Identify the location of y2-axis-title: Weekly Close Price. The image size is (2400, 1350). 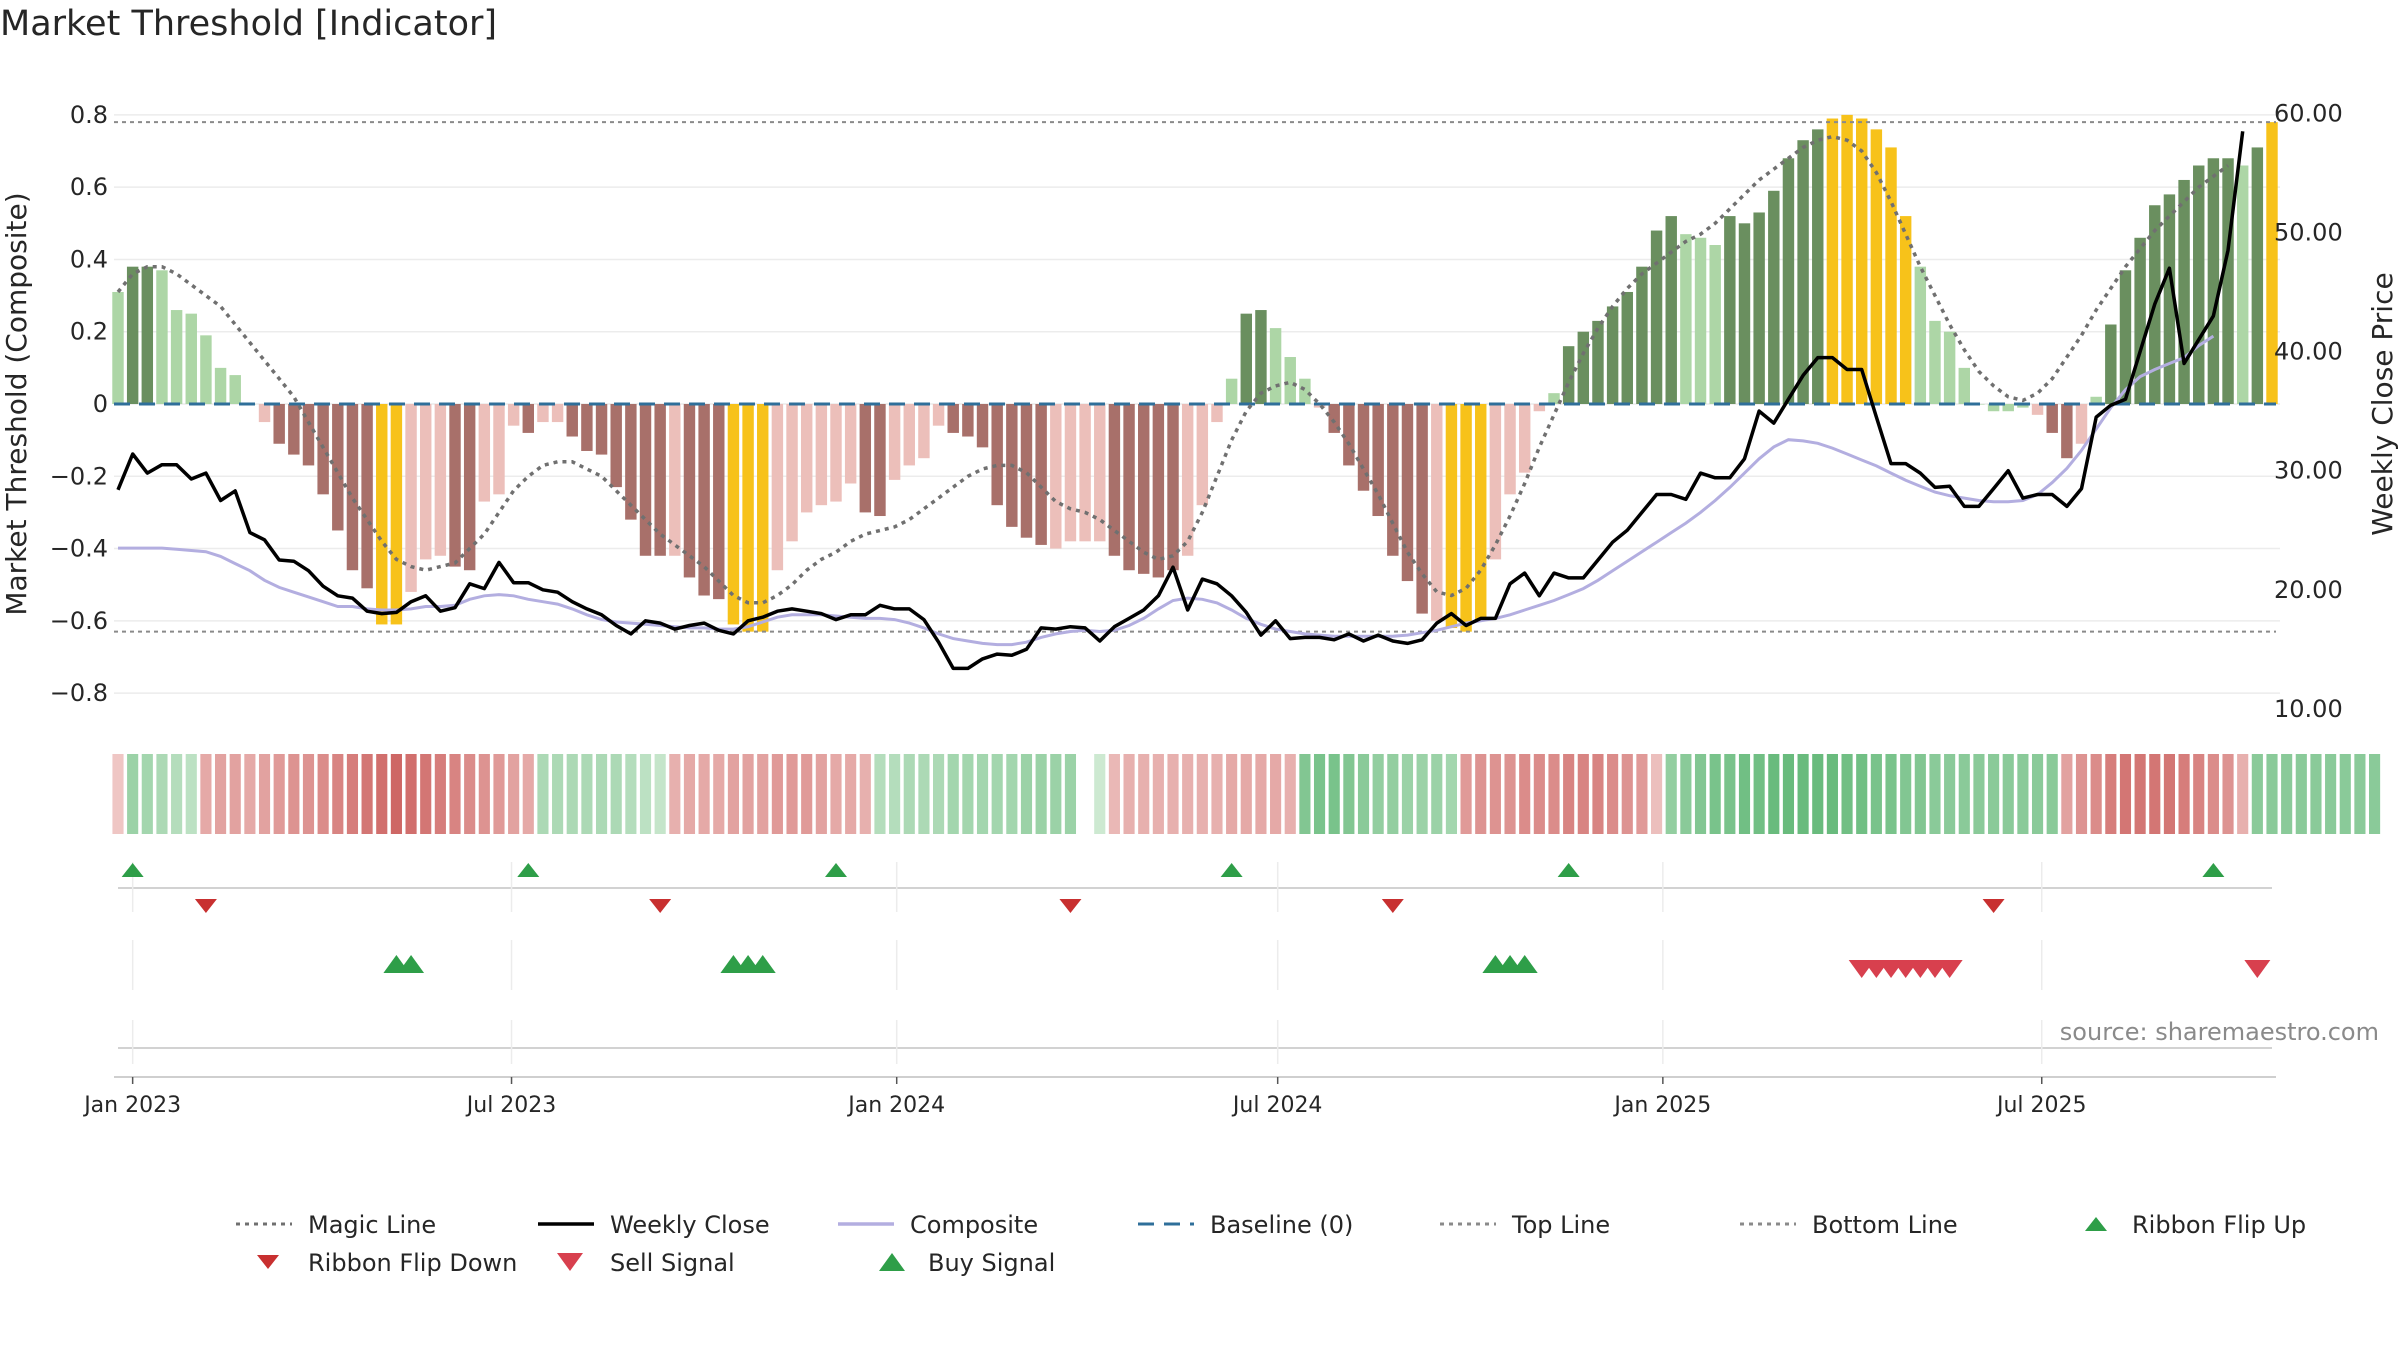
(2382, 403).